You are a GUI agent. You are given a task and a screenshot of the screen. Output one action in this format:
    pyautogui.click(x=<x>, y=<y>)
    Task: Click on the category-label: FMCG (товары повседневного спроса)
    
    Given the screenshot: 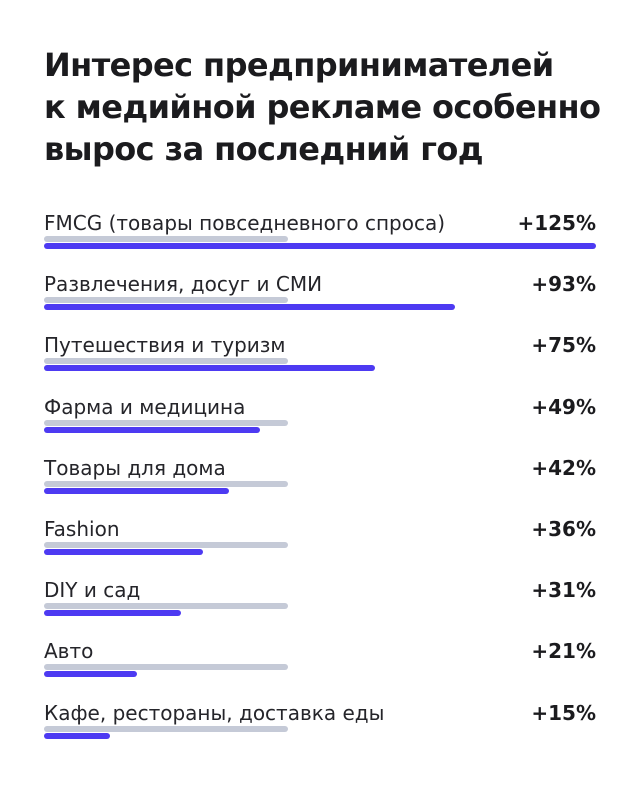 What is the action you would take?
    pyautogui.click(x=245, y=223)
    